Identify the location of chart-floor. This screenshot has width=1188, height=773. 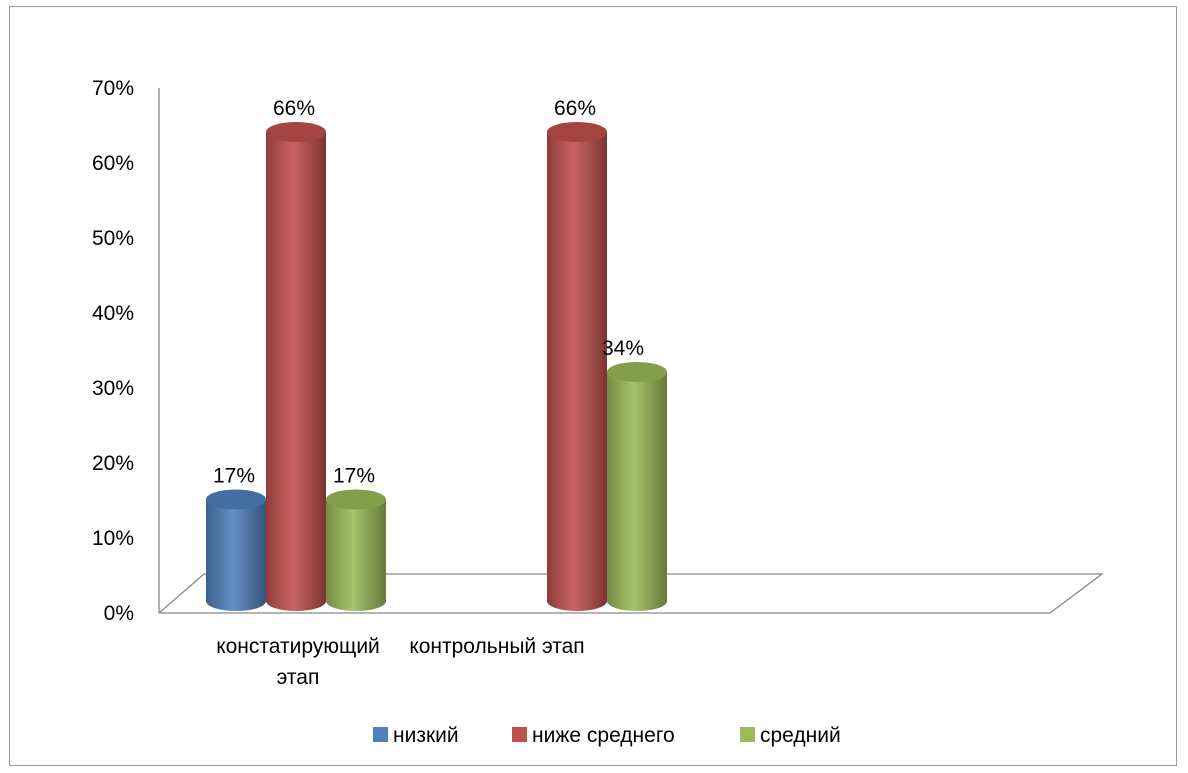
(631, 593).